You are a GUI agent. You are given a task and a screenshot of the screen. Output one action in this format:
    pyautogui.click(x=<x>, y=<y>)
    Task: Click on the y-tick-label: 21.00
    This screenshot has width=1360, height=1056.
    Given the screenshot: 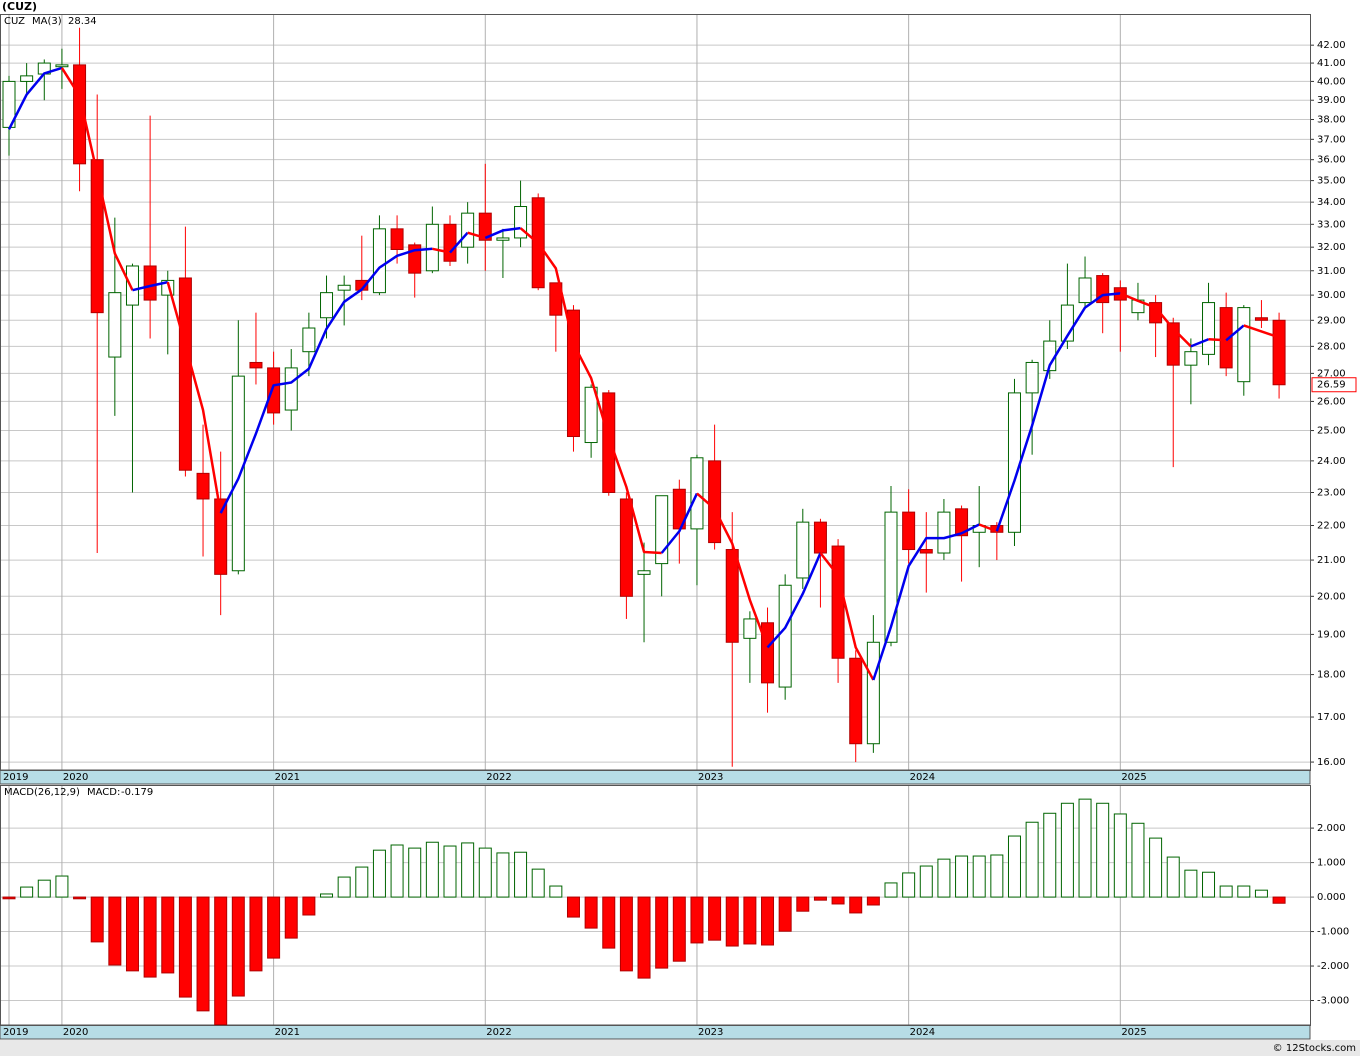 What is the action you would take?
    pyautogui.click(x=1331, y=560)
    